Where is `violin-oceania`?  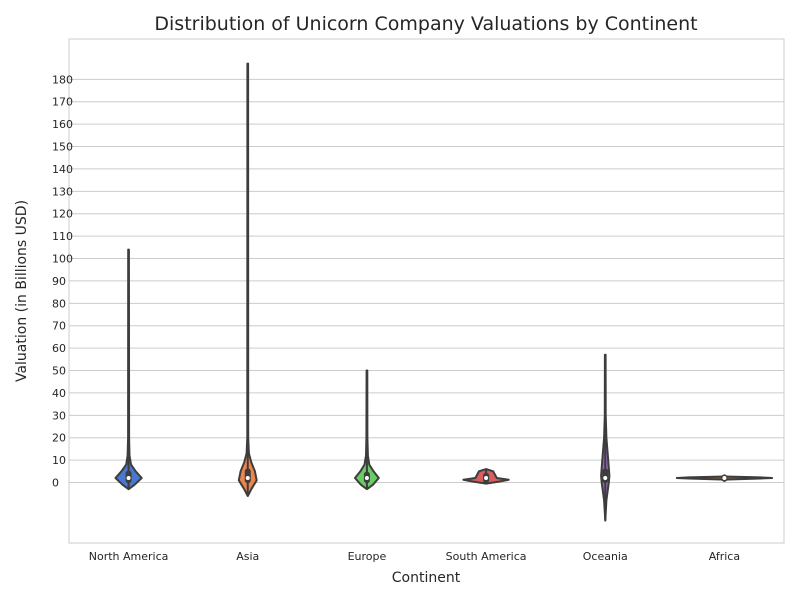 violin-oceania is located at coordinates (605, 437).